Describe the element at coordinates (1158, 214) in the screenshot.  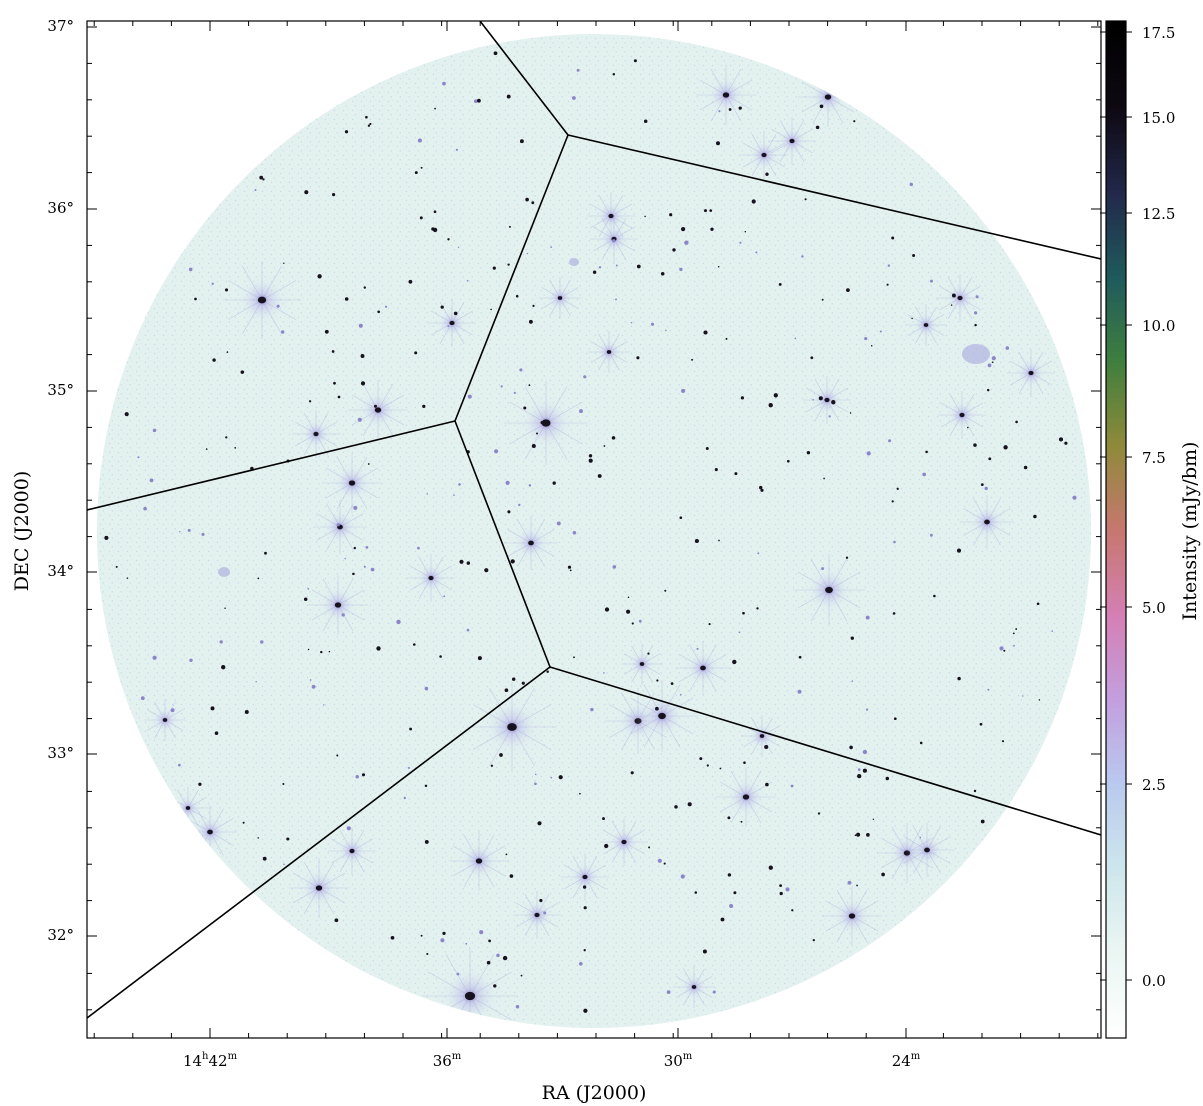
I see `colorbar-tick-label: 12.5` at that location.